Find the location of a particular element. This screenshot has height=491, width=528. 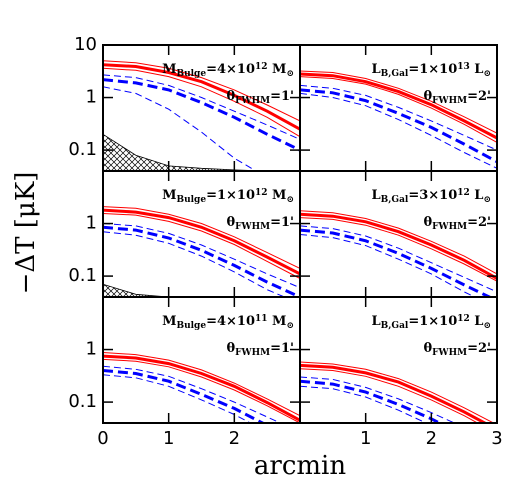

panel-frame is located at coordinates (398, 360).